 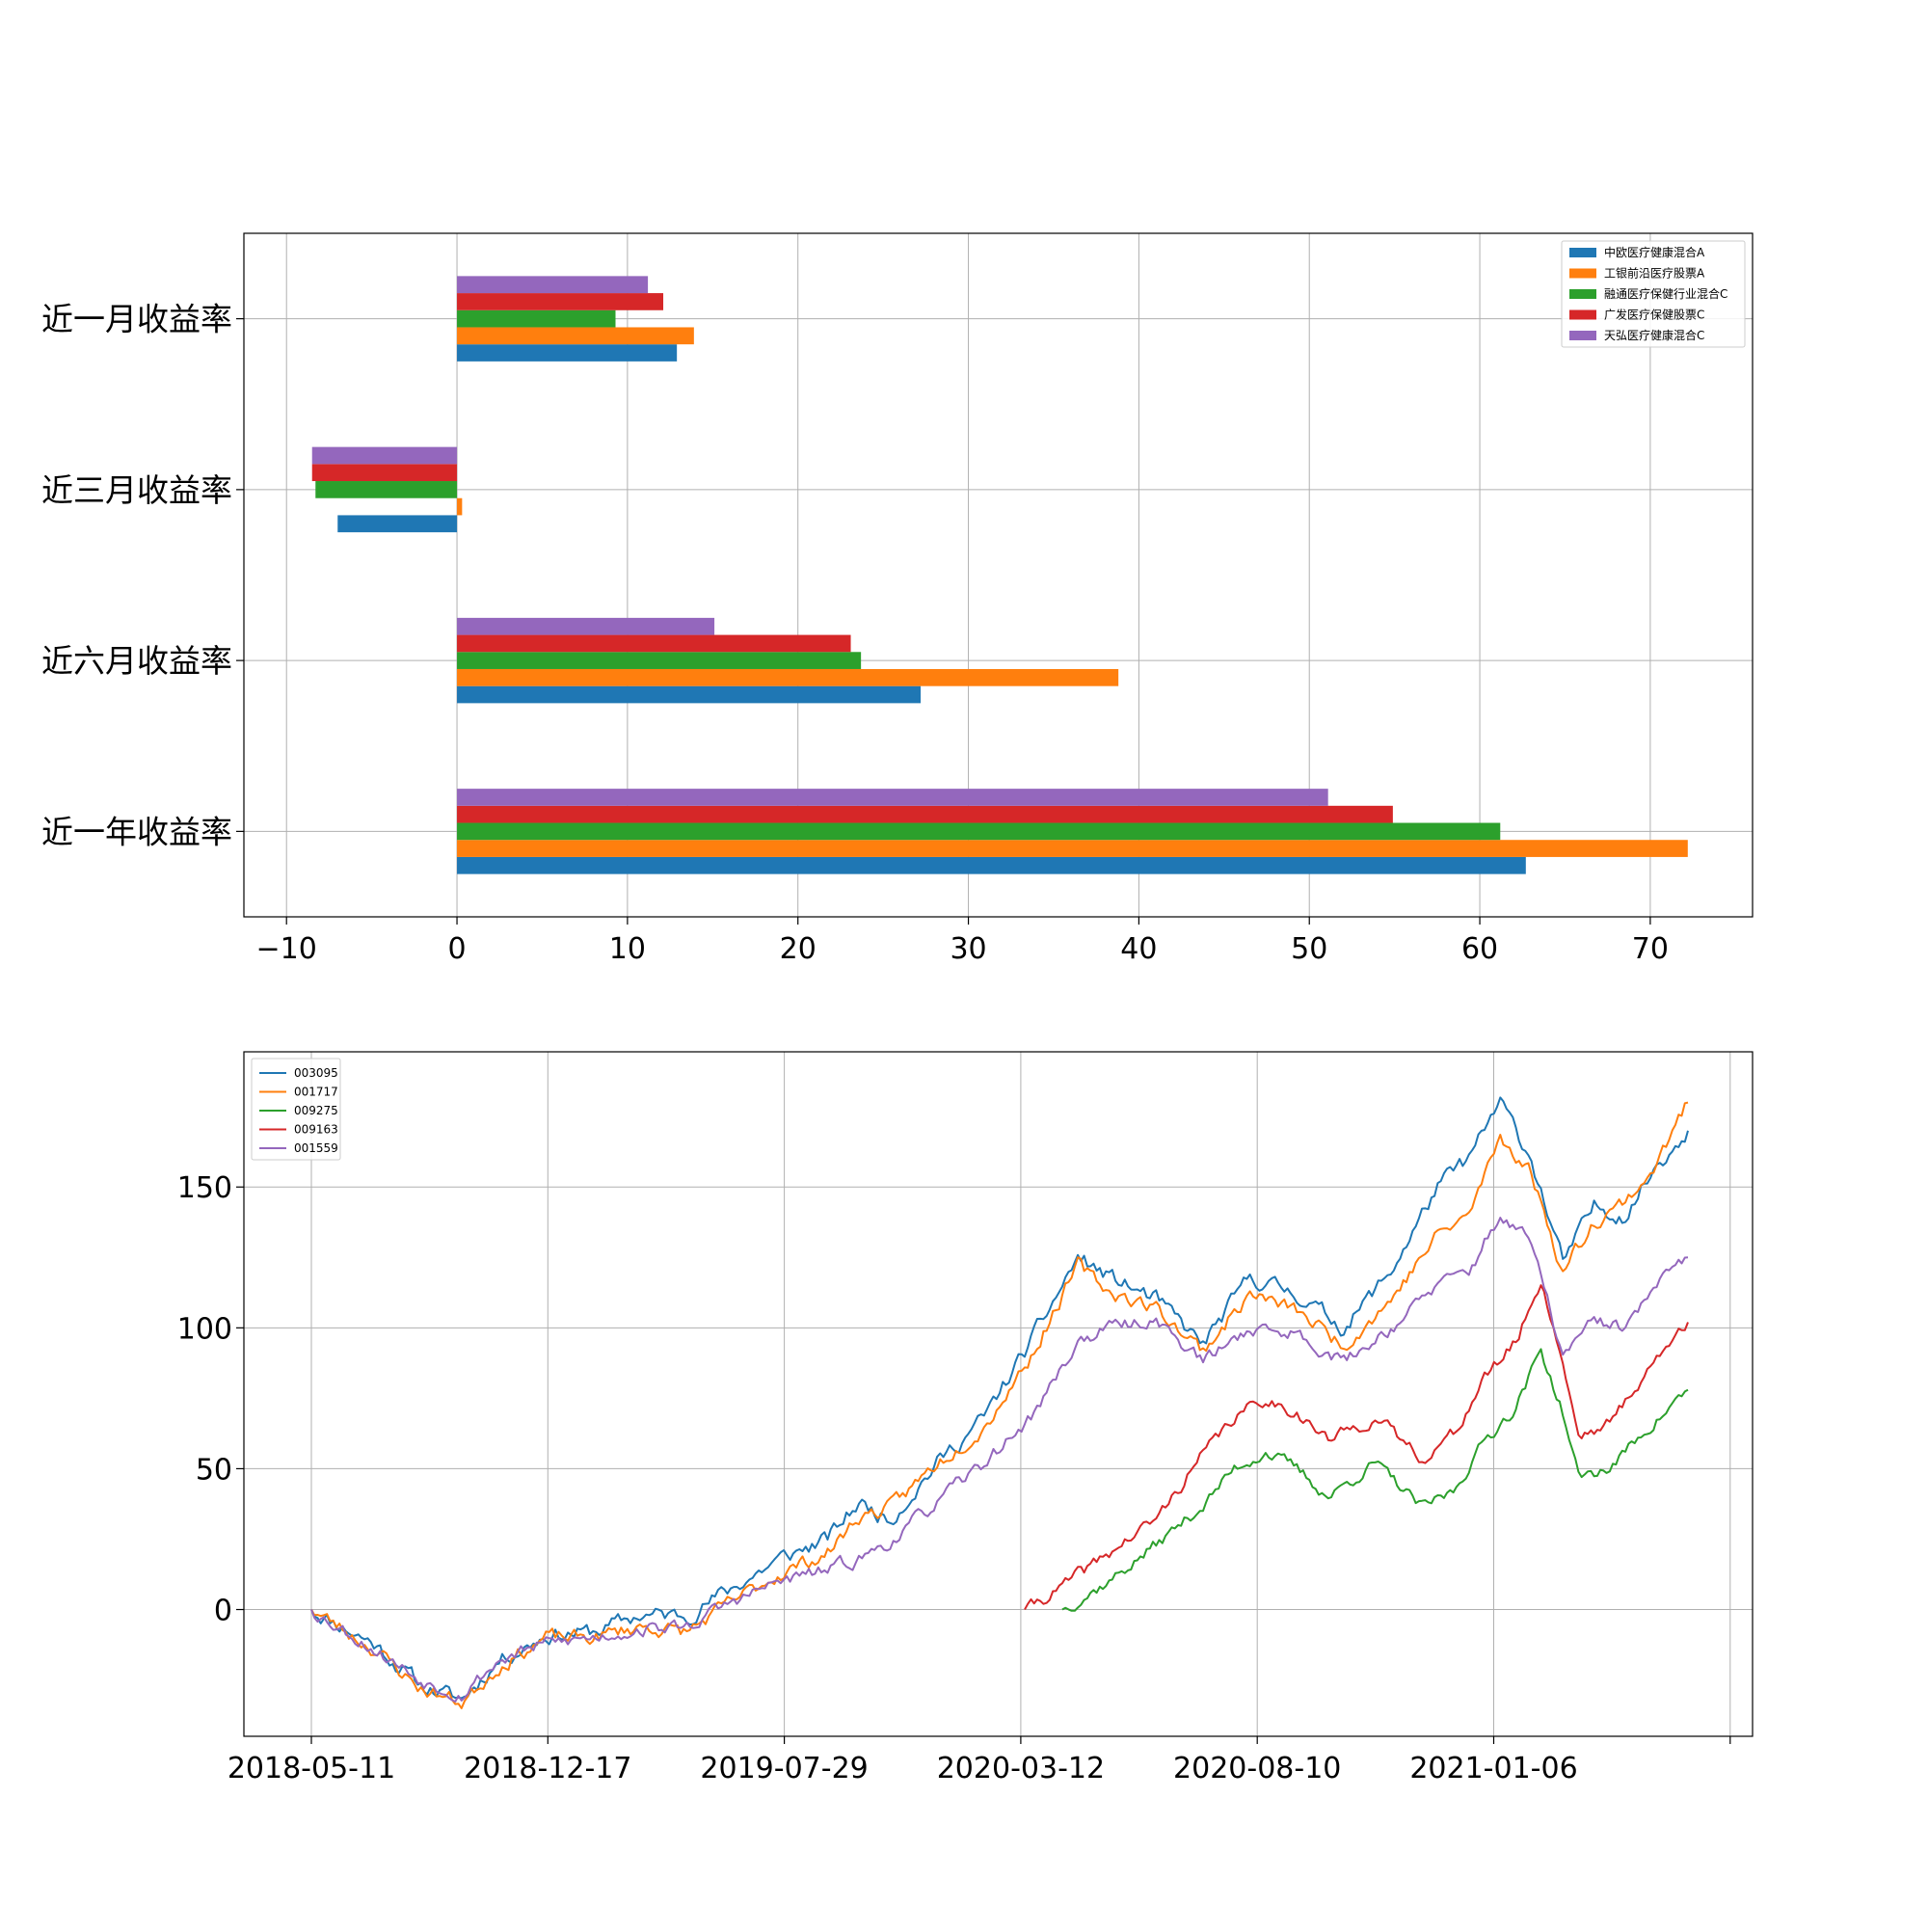 I want to click on line-legend-box, so click(x=296, y=1109).